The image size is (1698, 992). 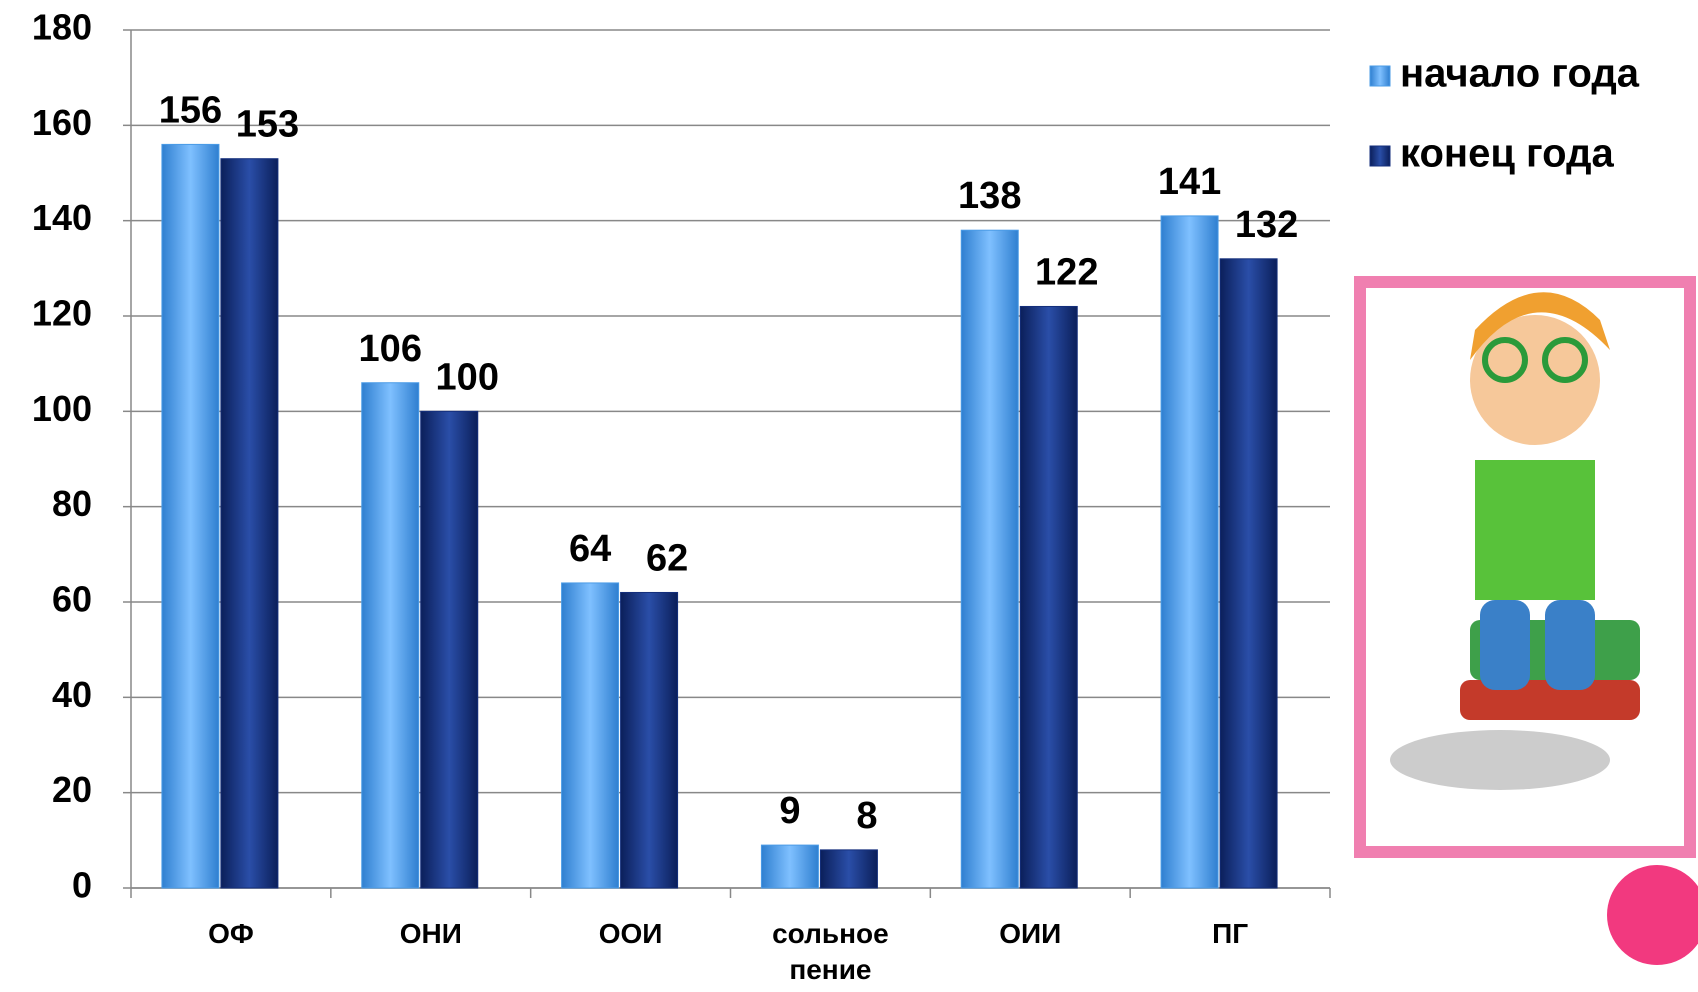 What do you see at coordinates (630, 933) in the screenshot?
I see `x-tick-label: ООИ` at bounding box center [630, 933].